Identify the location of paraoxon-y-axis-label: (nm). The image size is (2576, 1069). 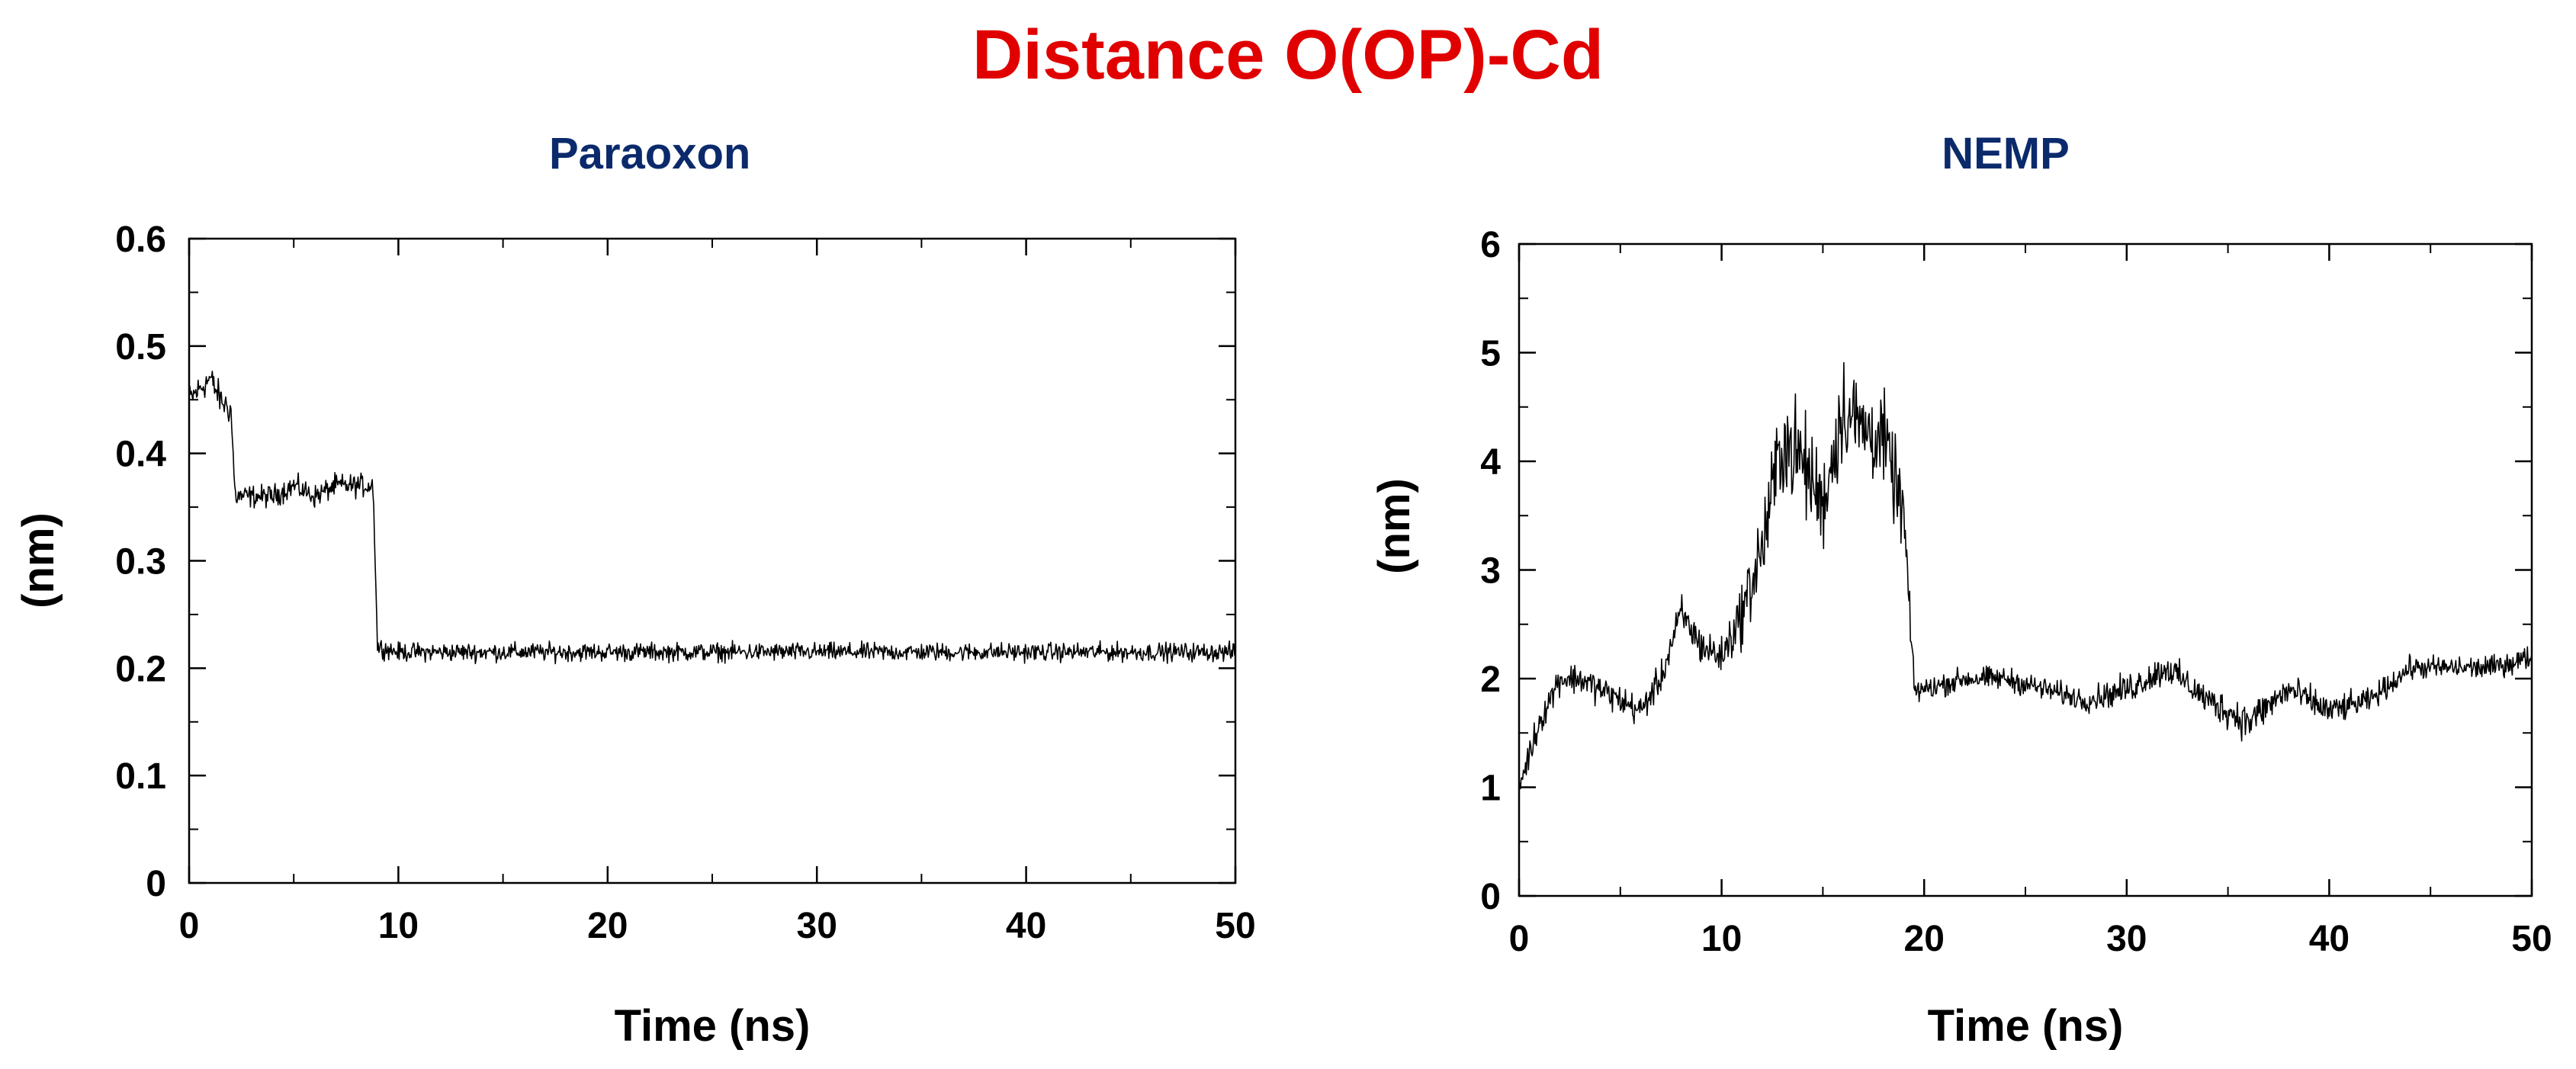
(38, 560).